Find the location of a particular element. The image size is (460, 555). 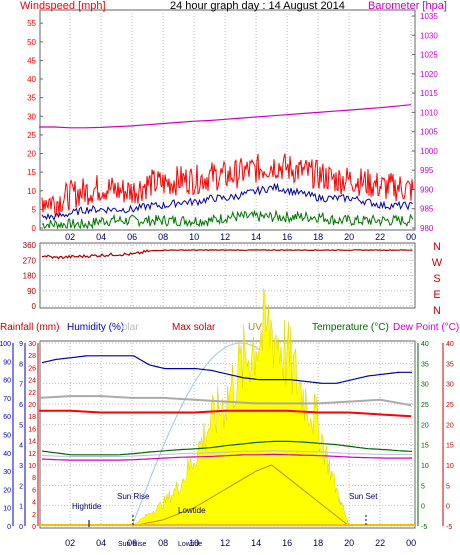

wind-x-tick: 20 is located at coordinates (349, 237).